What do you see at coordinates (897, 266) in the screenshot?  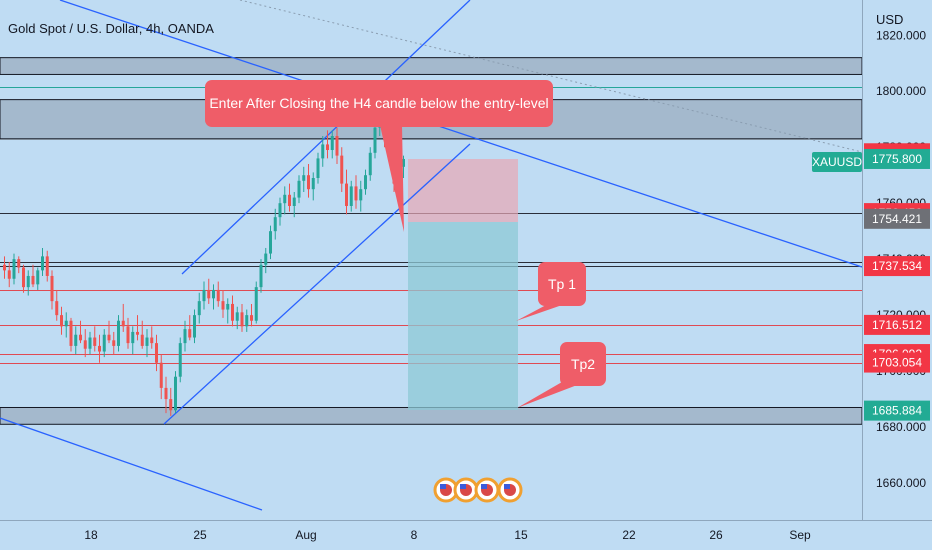 I see `price-label-badge: 1737.534` at bounding box center [897, 266].